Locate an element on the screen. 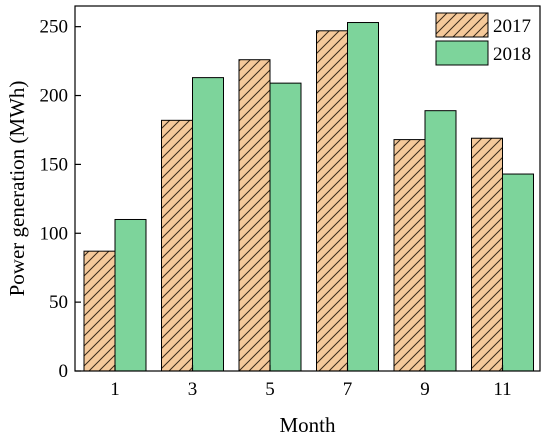  y-axis: 0 50 100 150 200 250 is located at coordinates (60, 199).